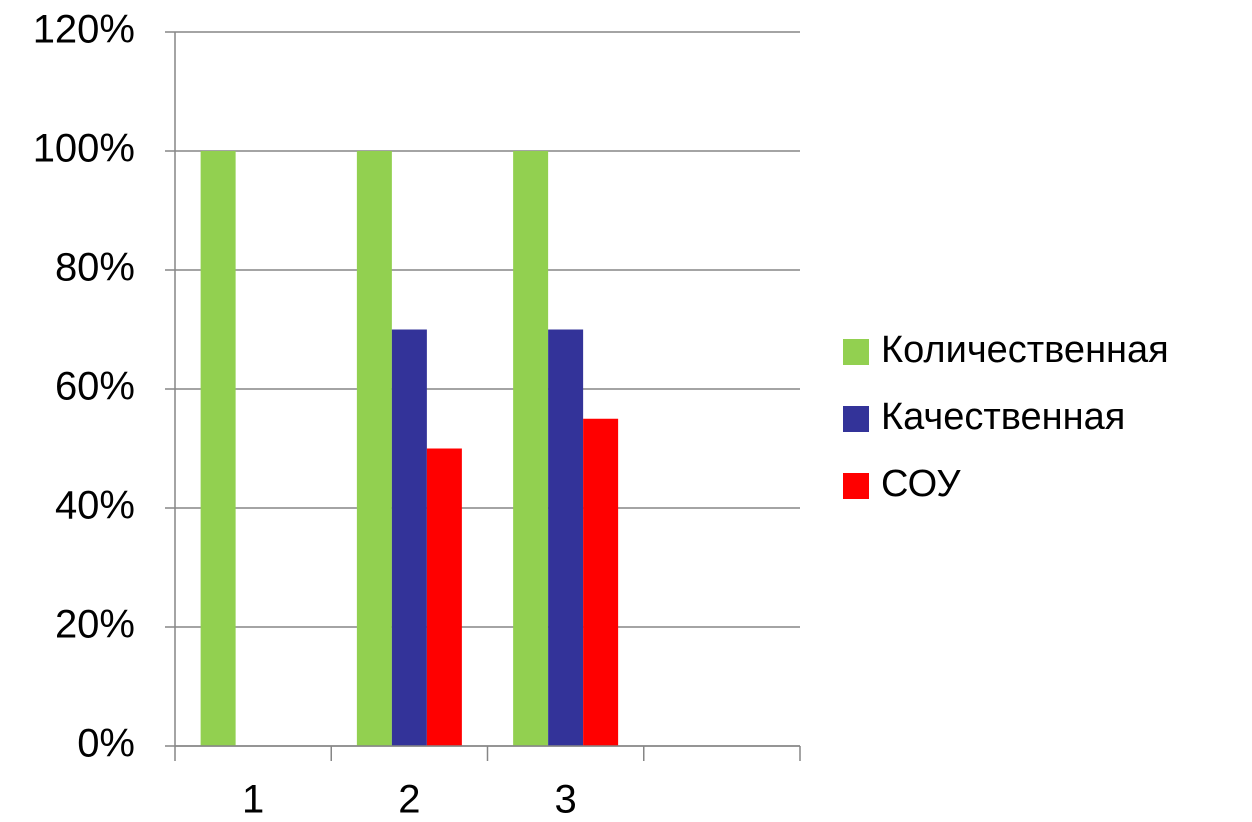  I want to click on x-tick-label: 1, so click(253, 800).